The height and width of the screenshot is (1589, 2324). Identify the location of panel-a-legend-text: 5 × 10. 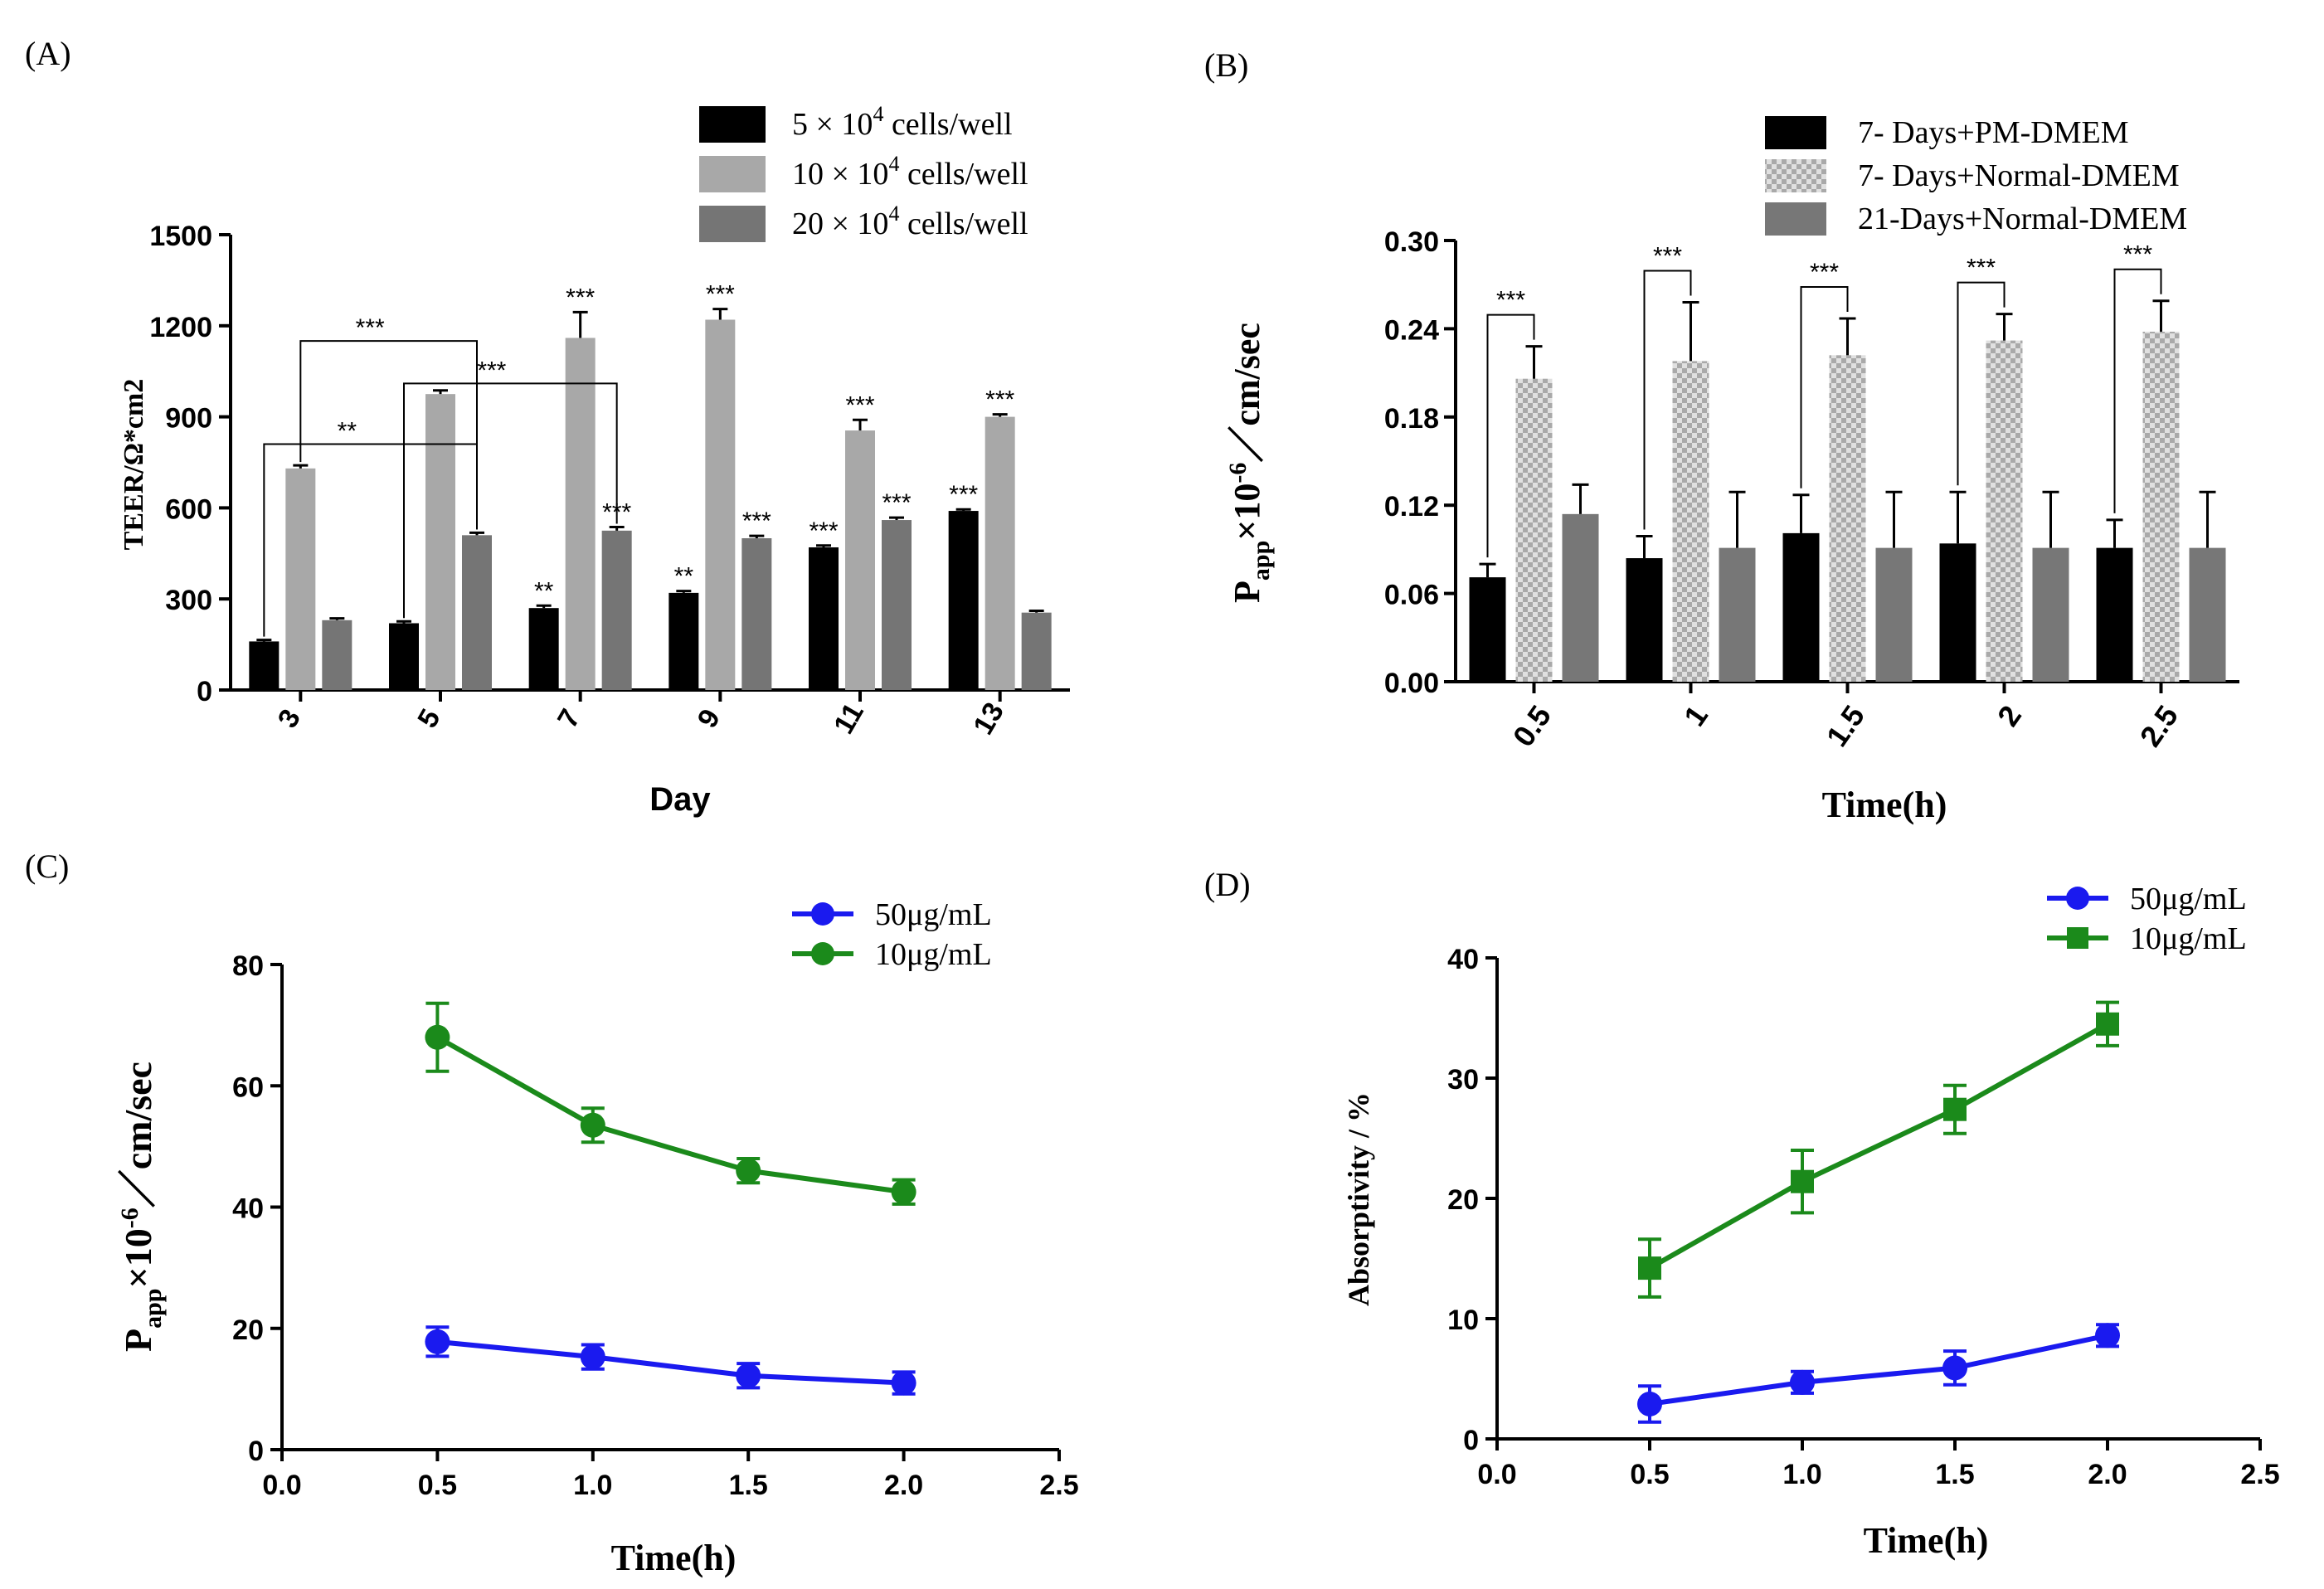
(832, 125).